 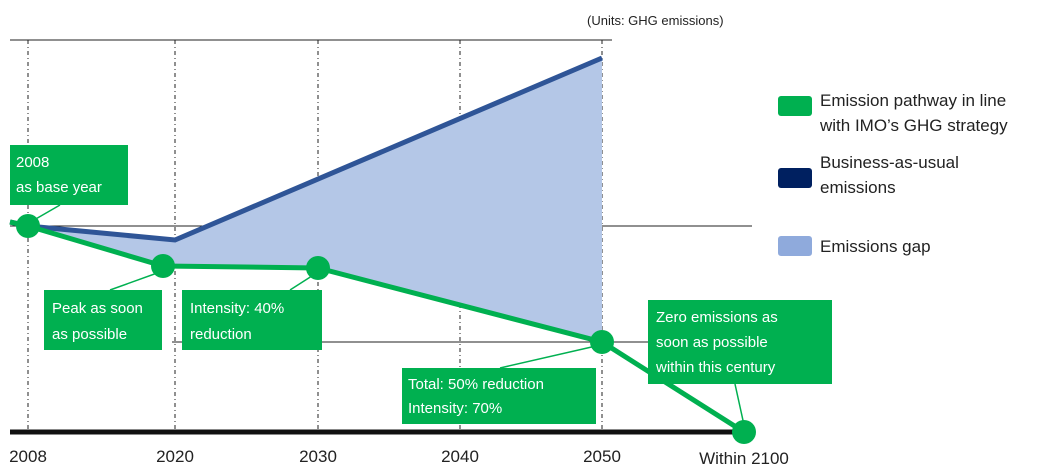 I want to click on annotation-text: as possible, so click(x=89, y=334).